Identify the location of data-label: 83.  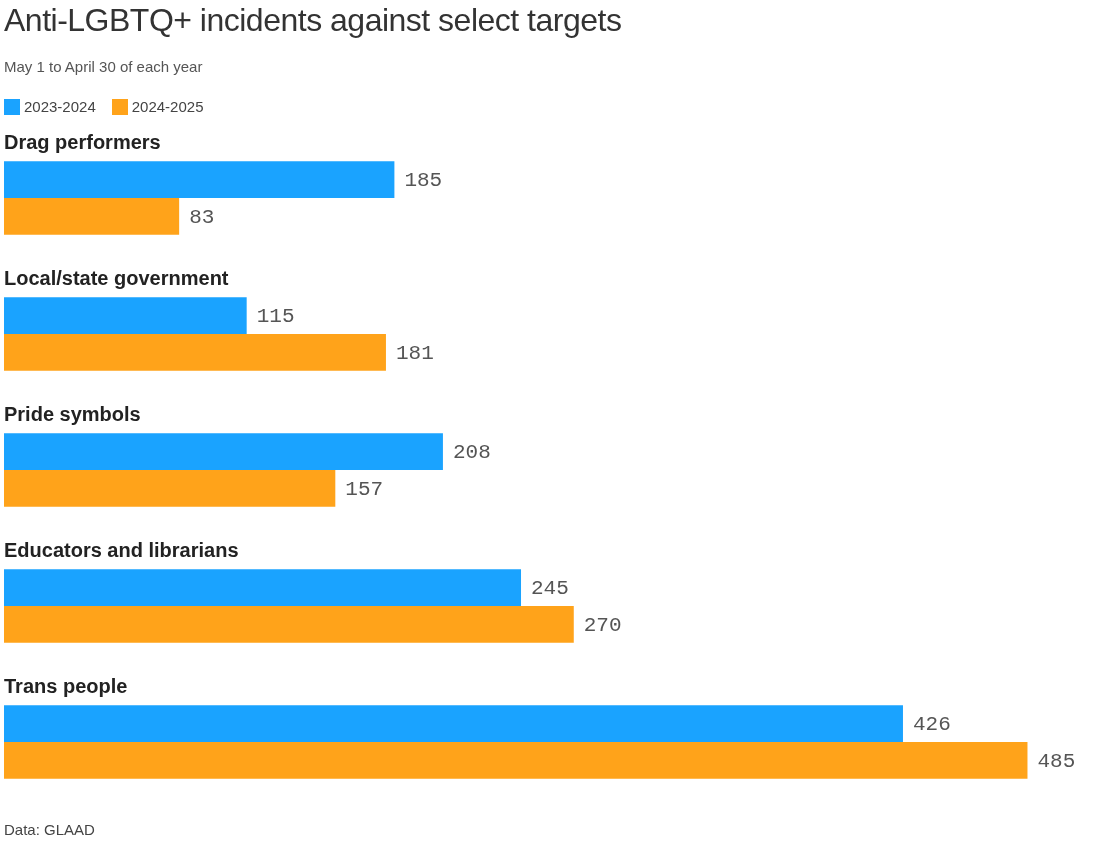
(202, 217).